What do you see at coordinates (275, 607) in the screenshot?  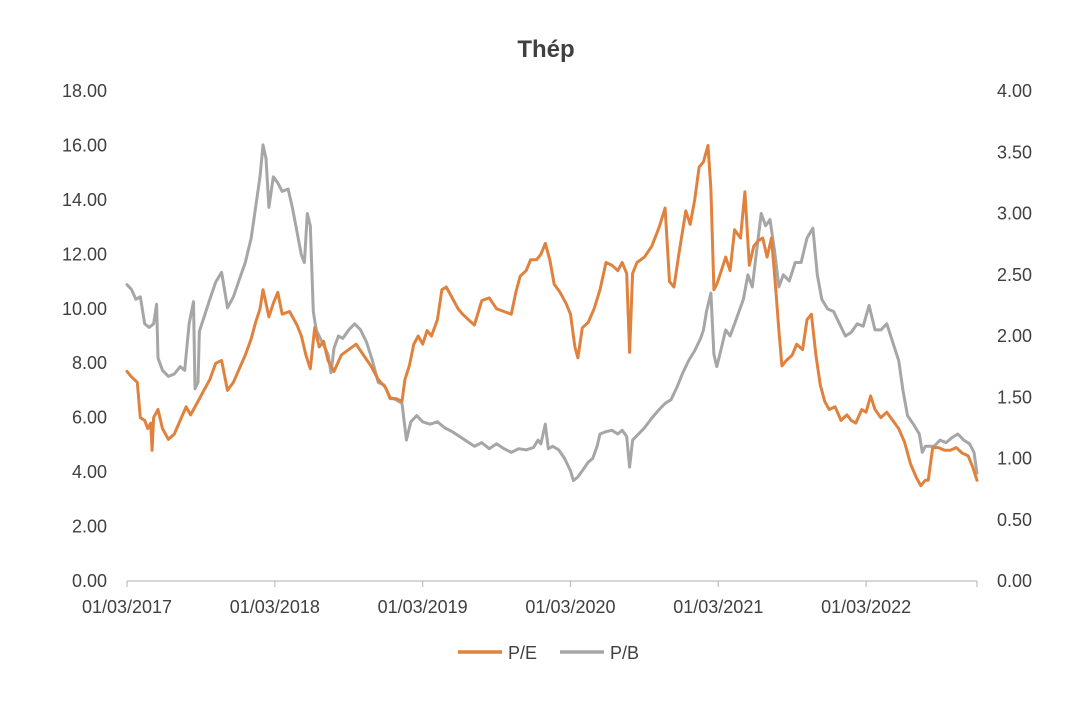 I see `x-tick-label: 01/03/2018` at bounding box center [275, 607].